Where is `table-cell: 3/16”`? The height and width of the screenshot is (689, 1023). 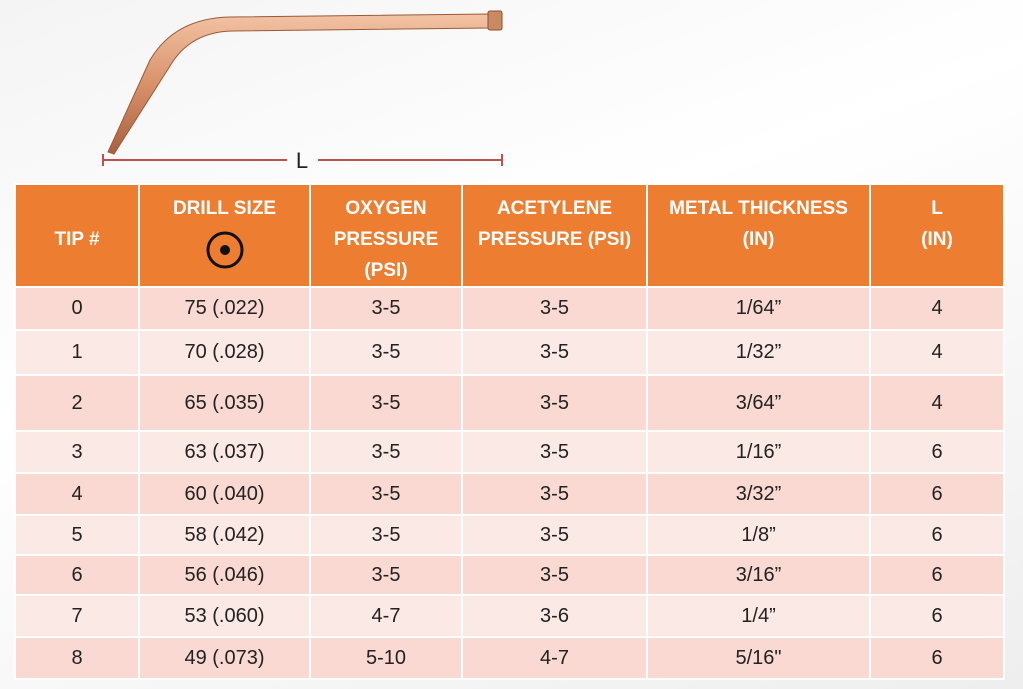
table-cell: 3/16” is located at coordinates (758, 575).